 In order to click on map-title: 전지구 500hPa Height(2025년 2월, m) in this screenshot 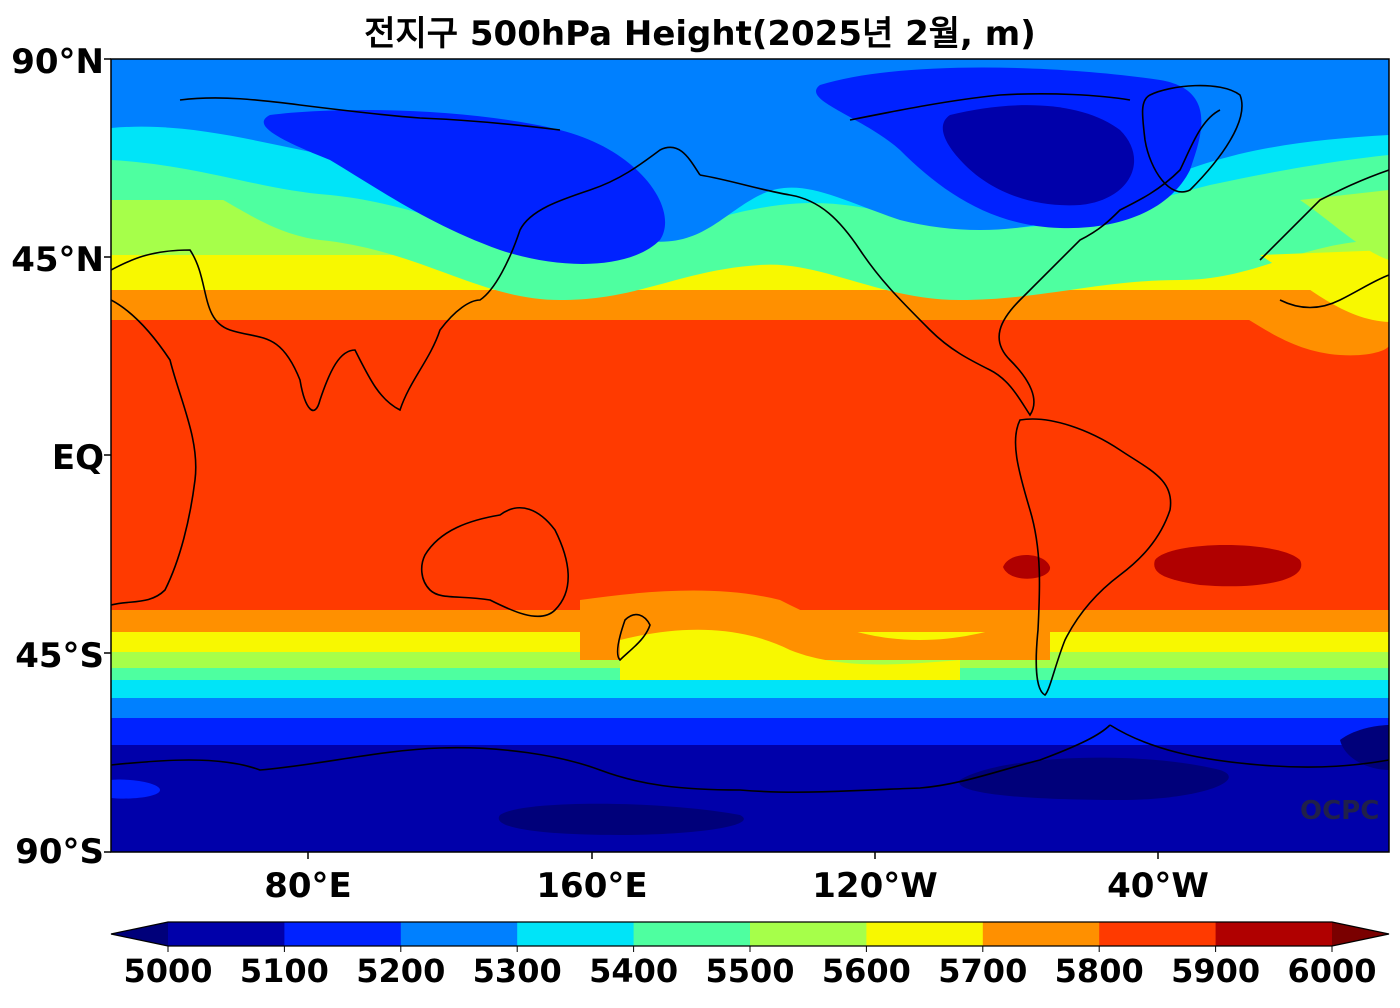, I will do `click(700, 34)`.